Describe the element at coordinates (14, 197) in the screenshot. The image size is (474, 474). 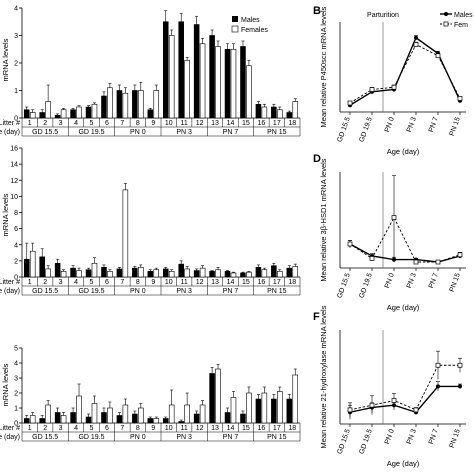
I see `y-tick-label: 10` at that location.